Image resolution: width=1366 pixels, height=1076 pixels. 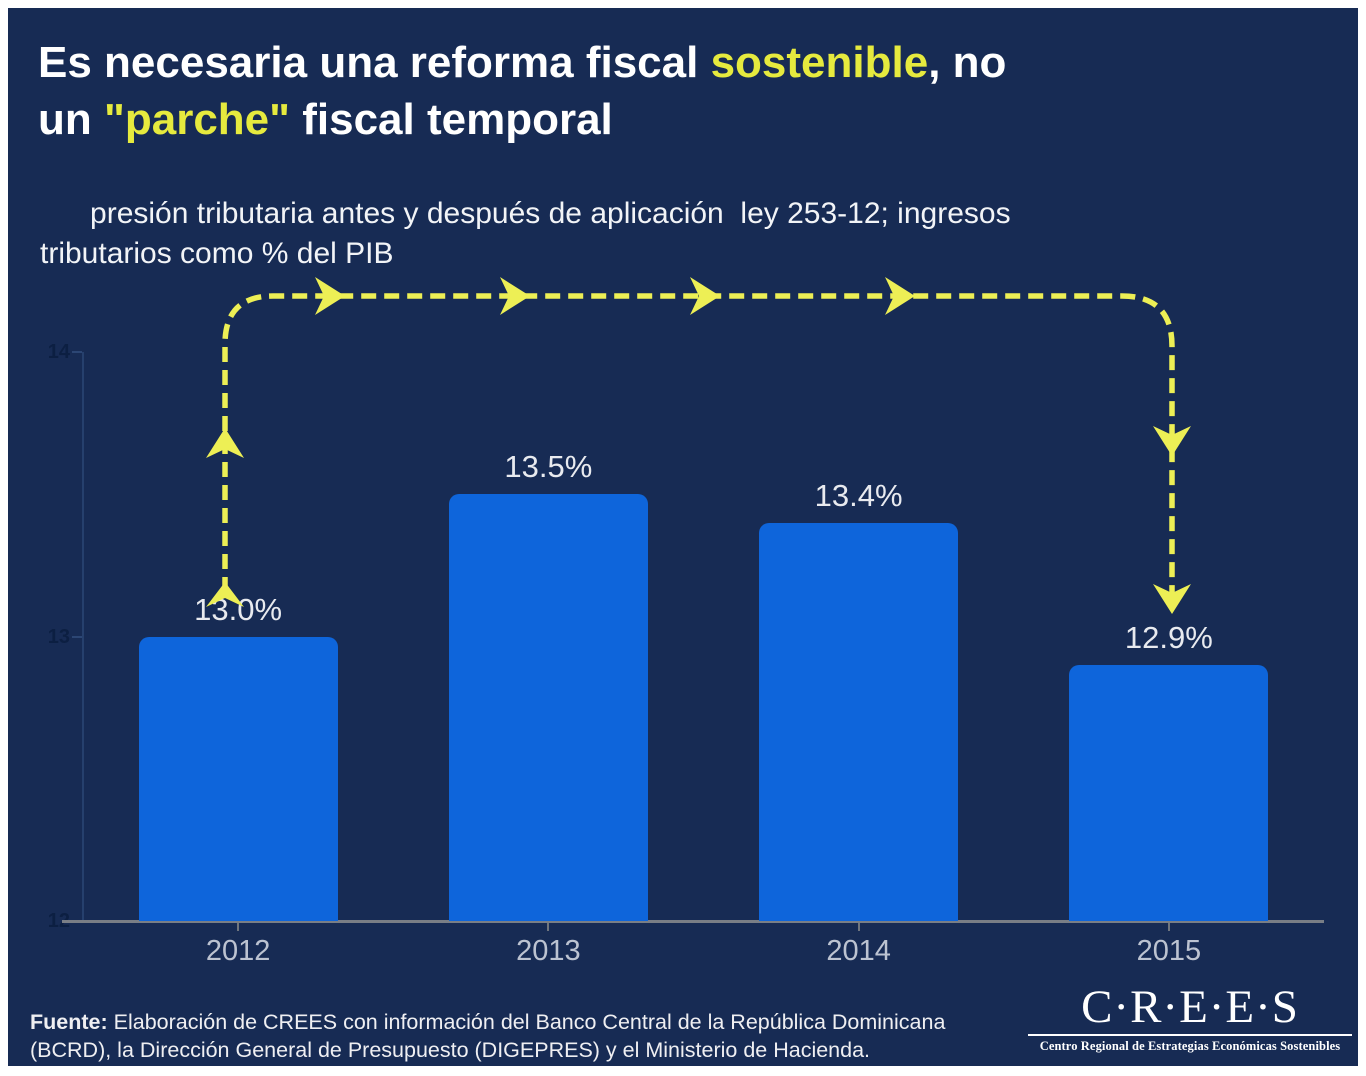 I want to click on y-axis, so click(x=83, y=636).